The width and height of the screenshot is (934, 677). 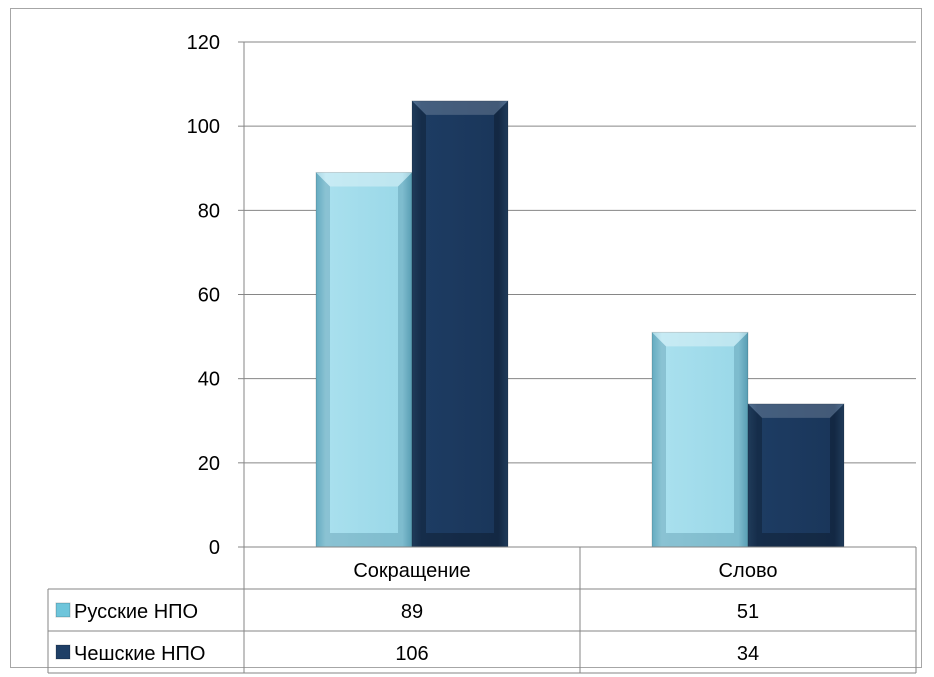 What do you see at coordinates (209, 464) in the screenshot?
I see `y-tick-label: 20` at bounding box center [209, 464].